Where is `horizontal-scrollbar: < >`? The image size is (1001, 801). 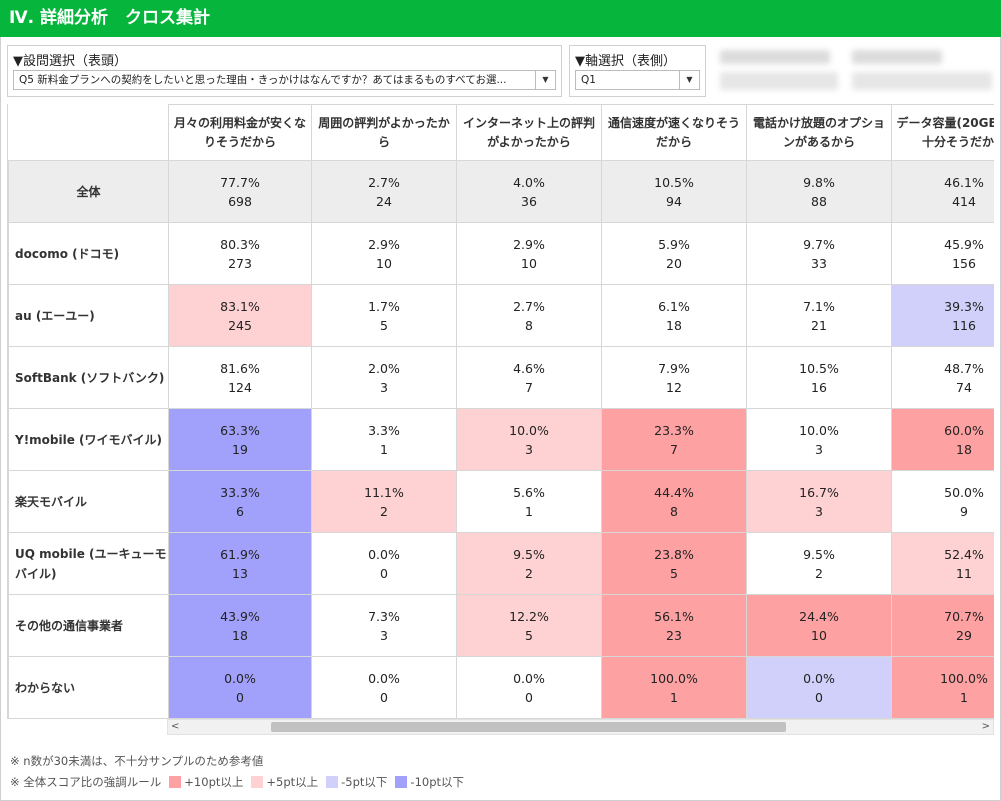 horizontal-scrollbar: < > is located at coordinates (580, 727).